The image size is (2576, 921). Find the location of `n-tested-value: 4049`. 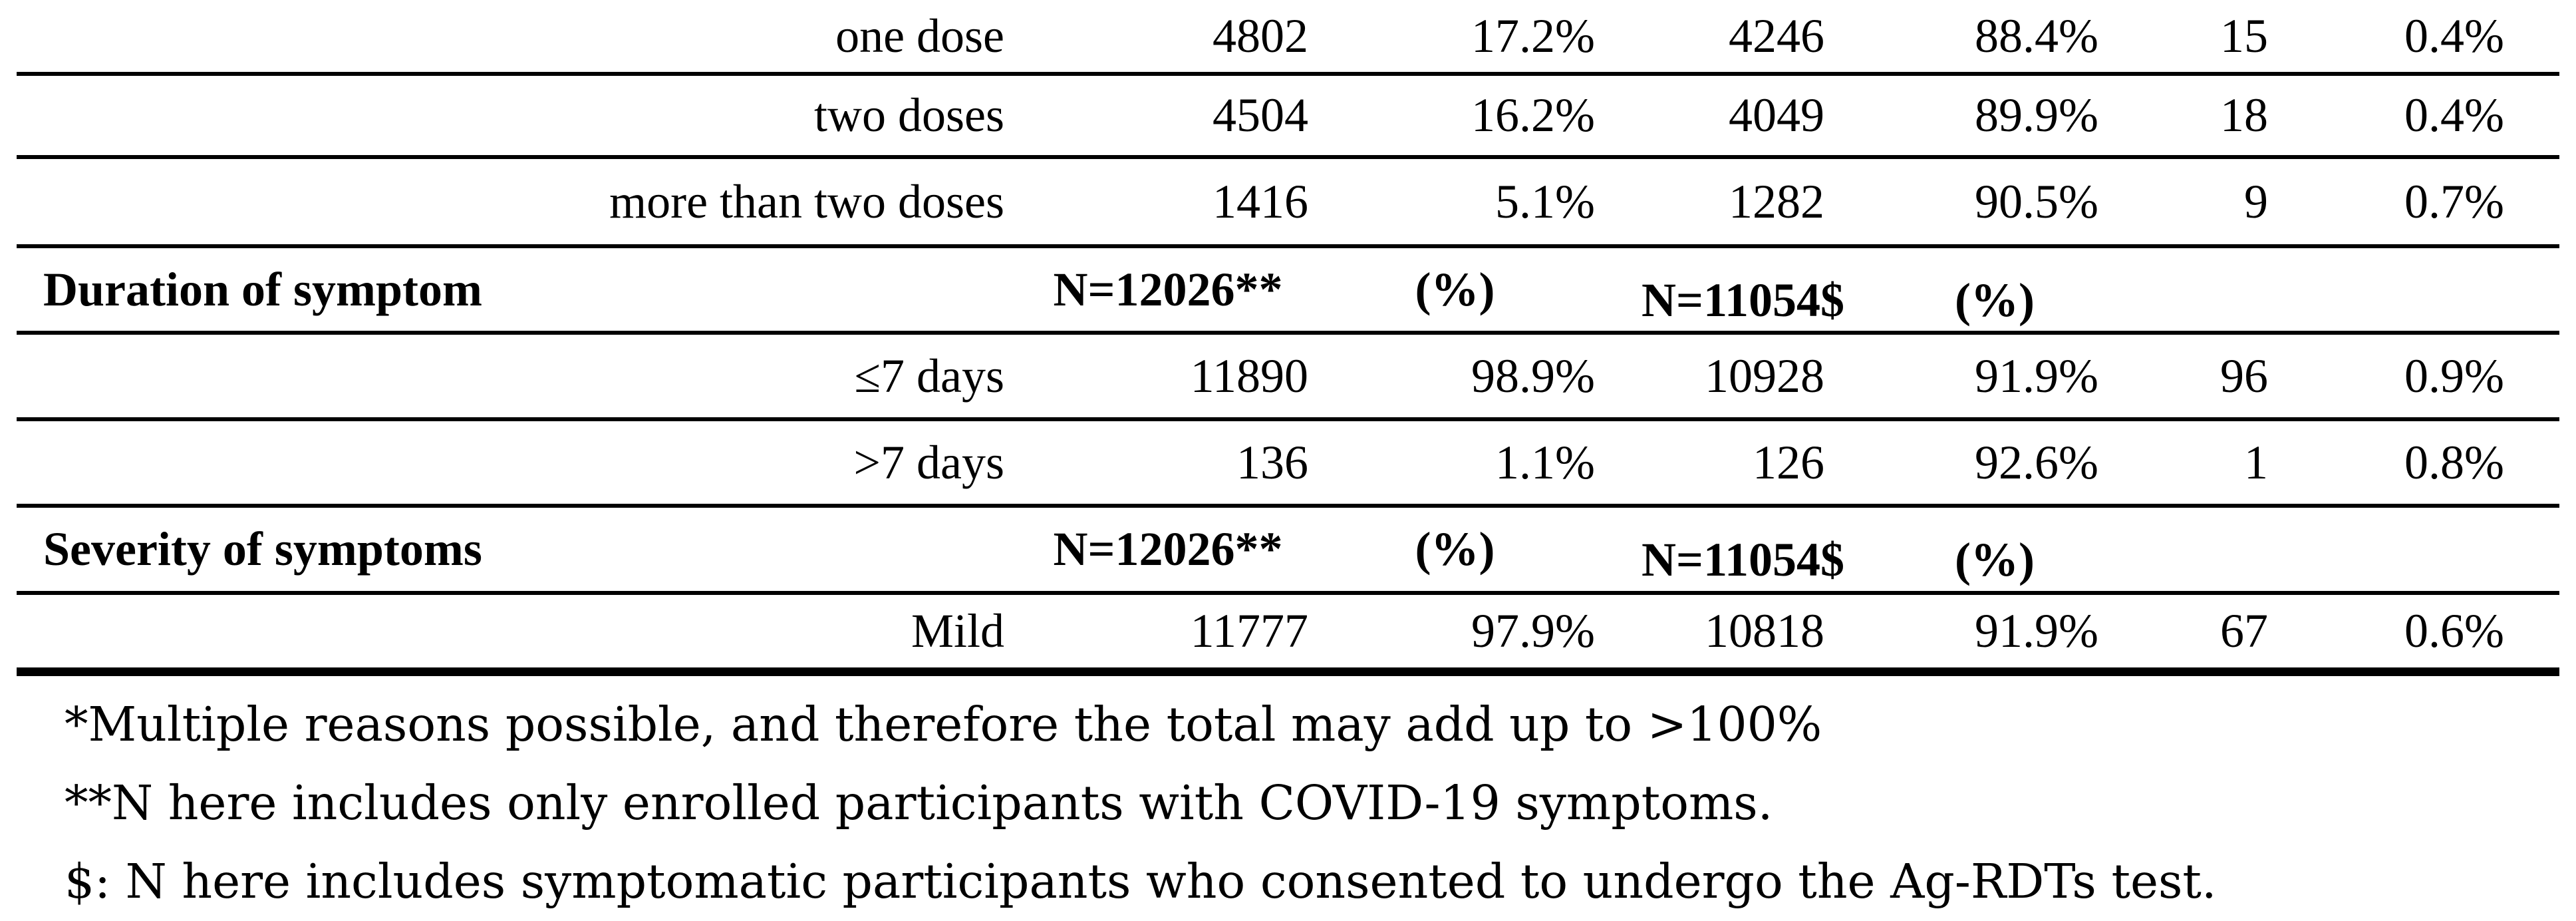

n-tested-value: 4049 is located at coordinates (1776, 115).